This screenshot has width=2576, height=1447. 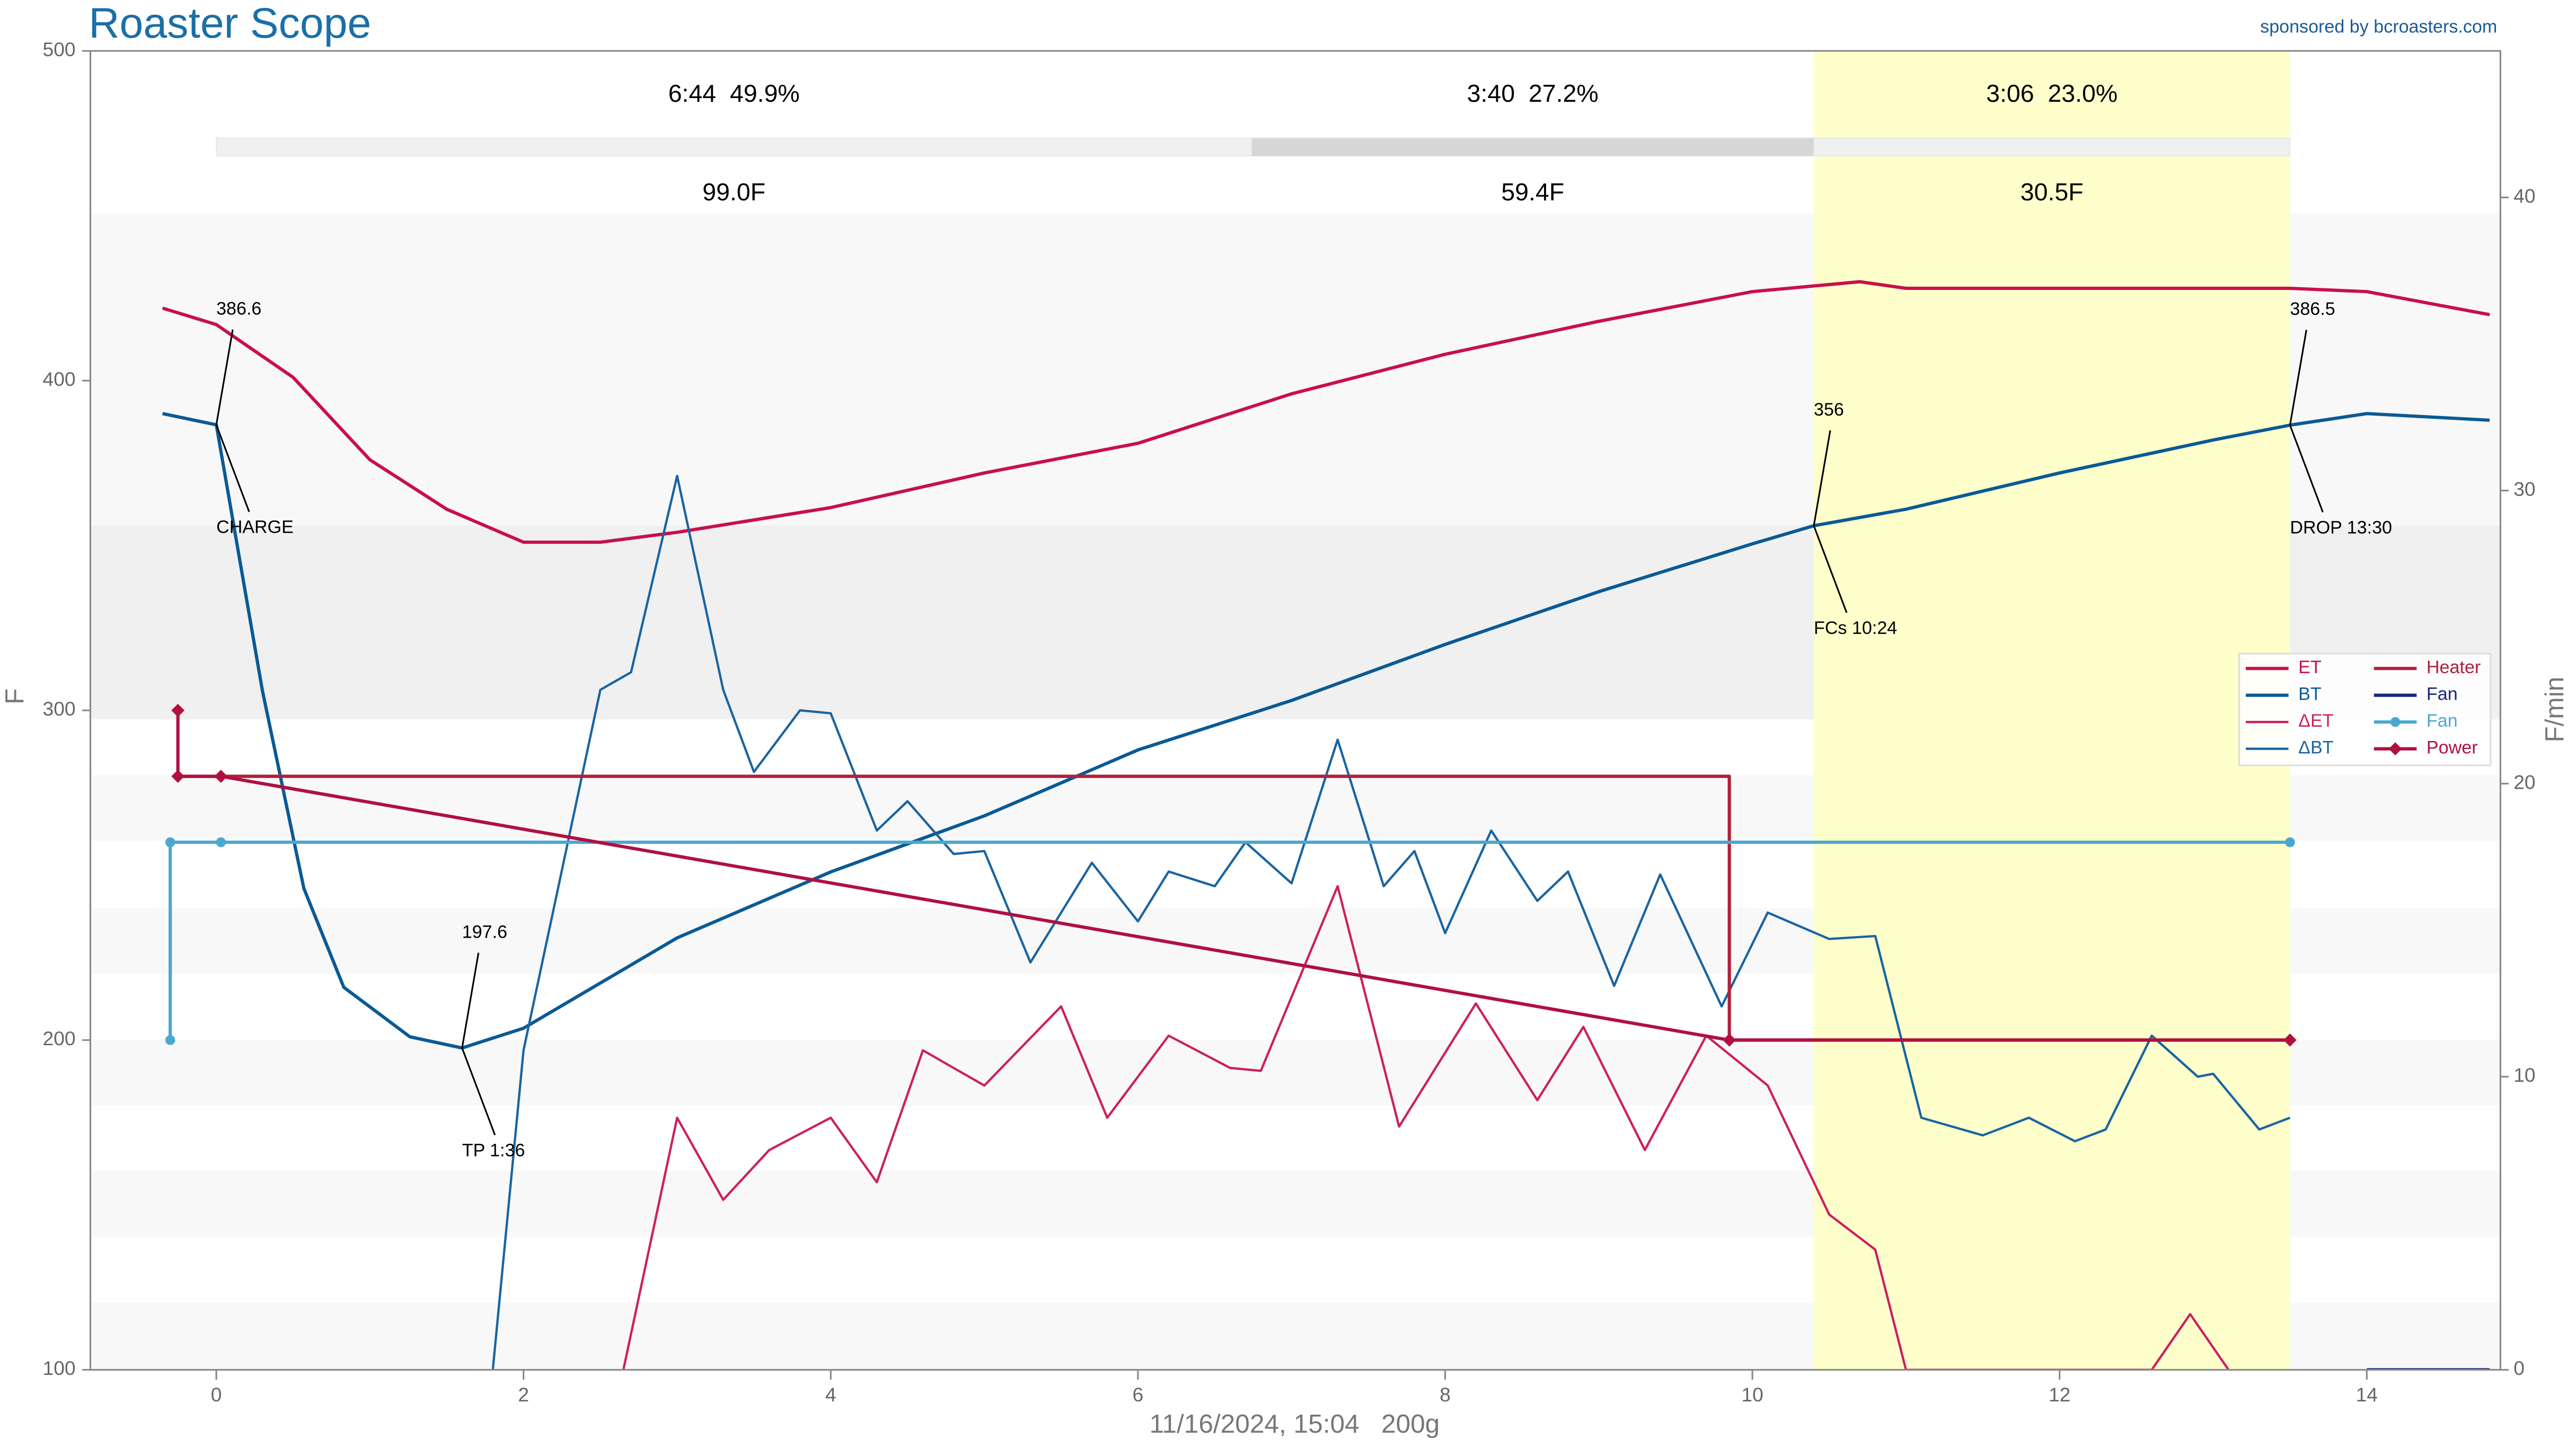 I want to click on y-tick-label: 200, so click(x=59, y=1038).